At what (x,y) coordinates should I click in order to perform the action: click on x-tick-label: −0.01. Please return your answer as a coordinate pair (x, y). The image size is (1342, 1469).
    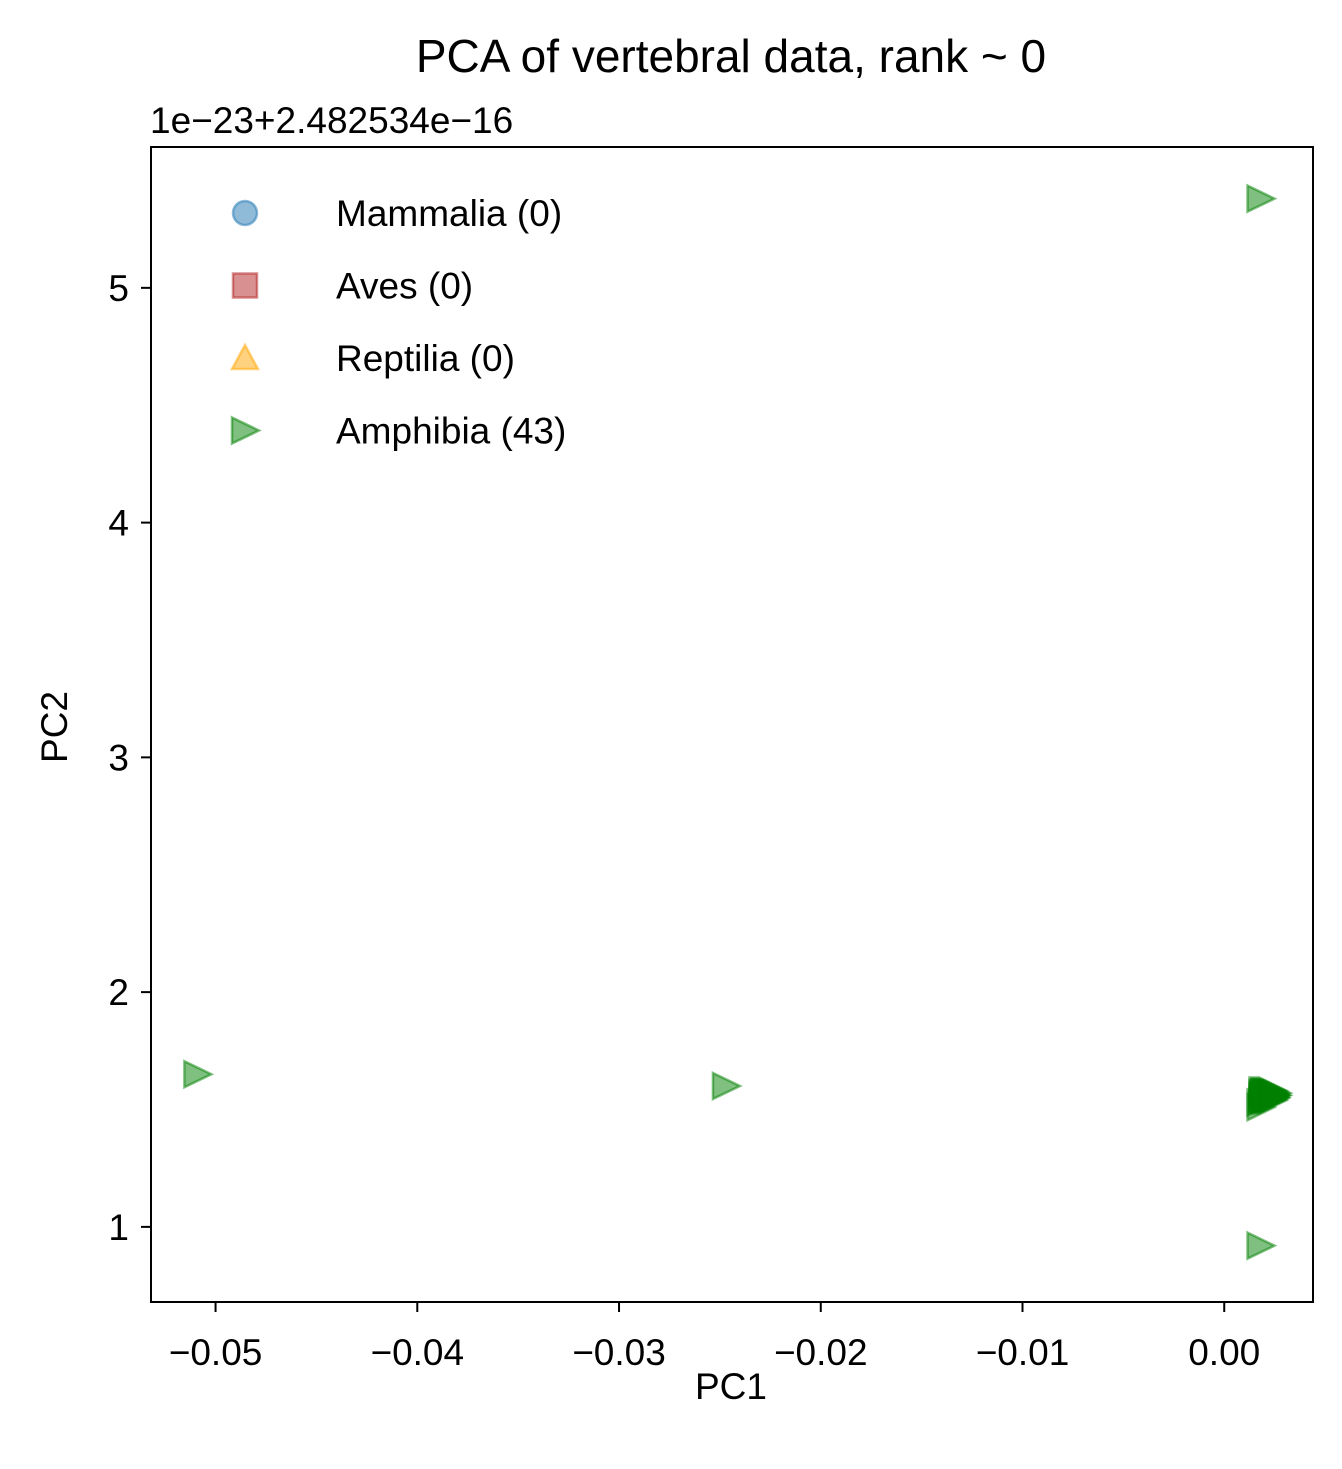
    Looking at the image, I should click on (1023, 1352).